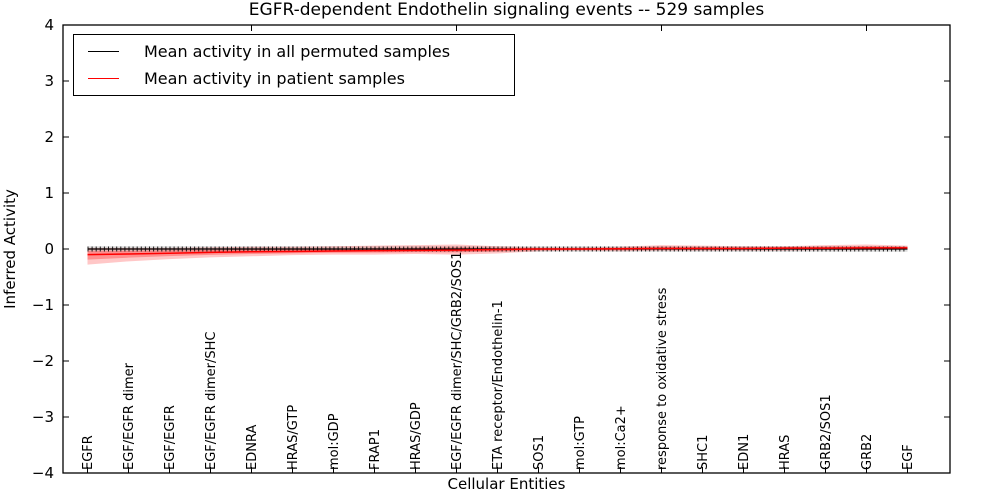 The image size is (1000, 500). What do you see at coordinates (539, 452) in the screenshot?
I see `svg-text: SOS1` at bounding box center [539, 452].